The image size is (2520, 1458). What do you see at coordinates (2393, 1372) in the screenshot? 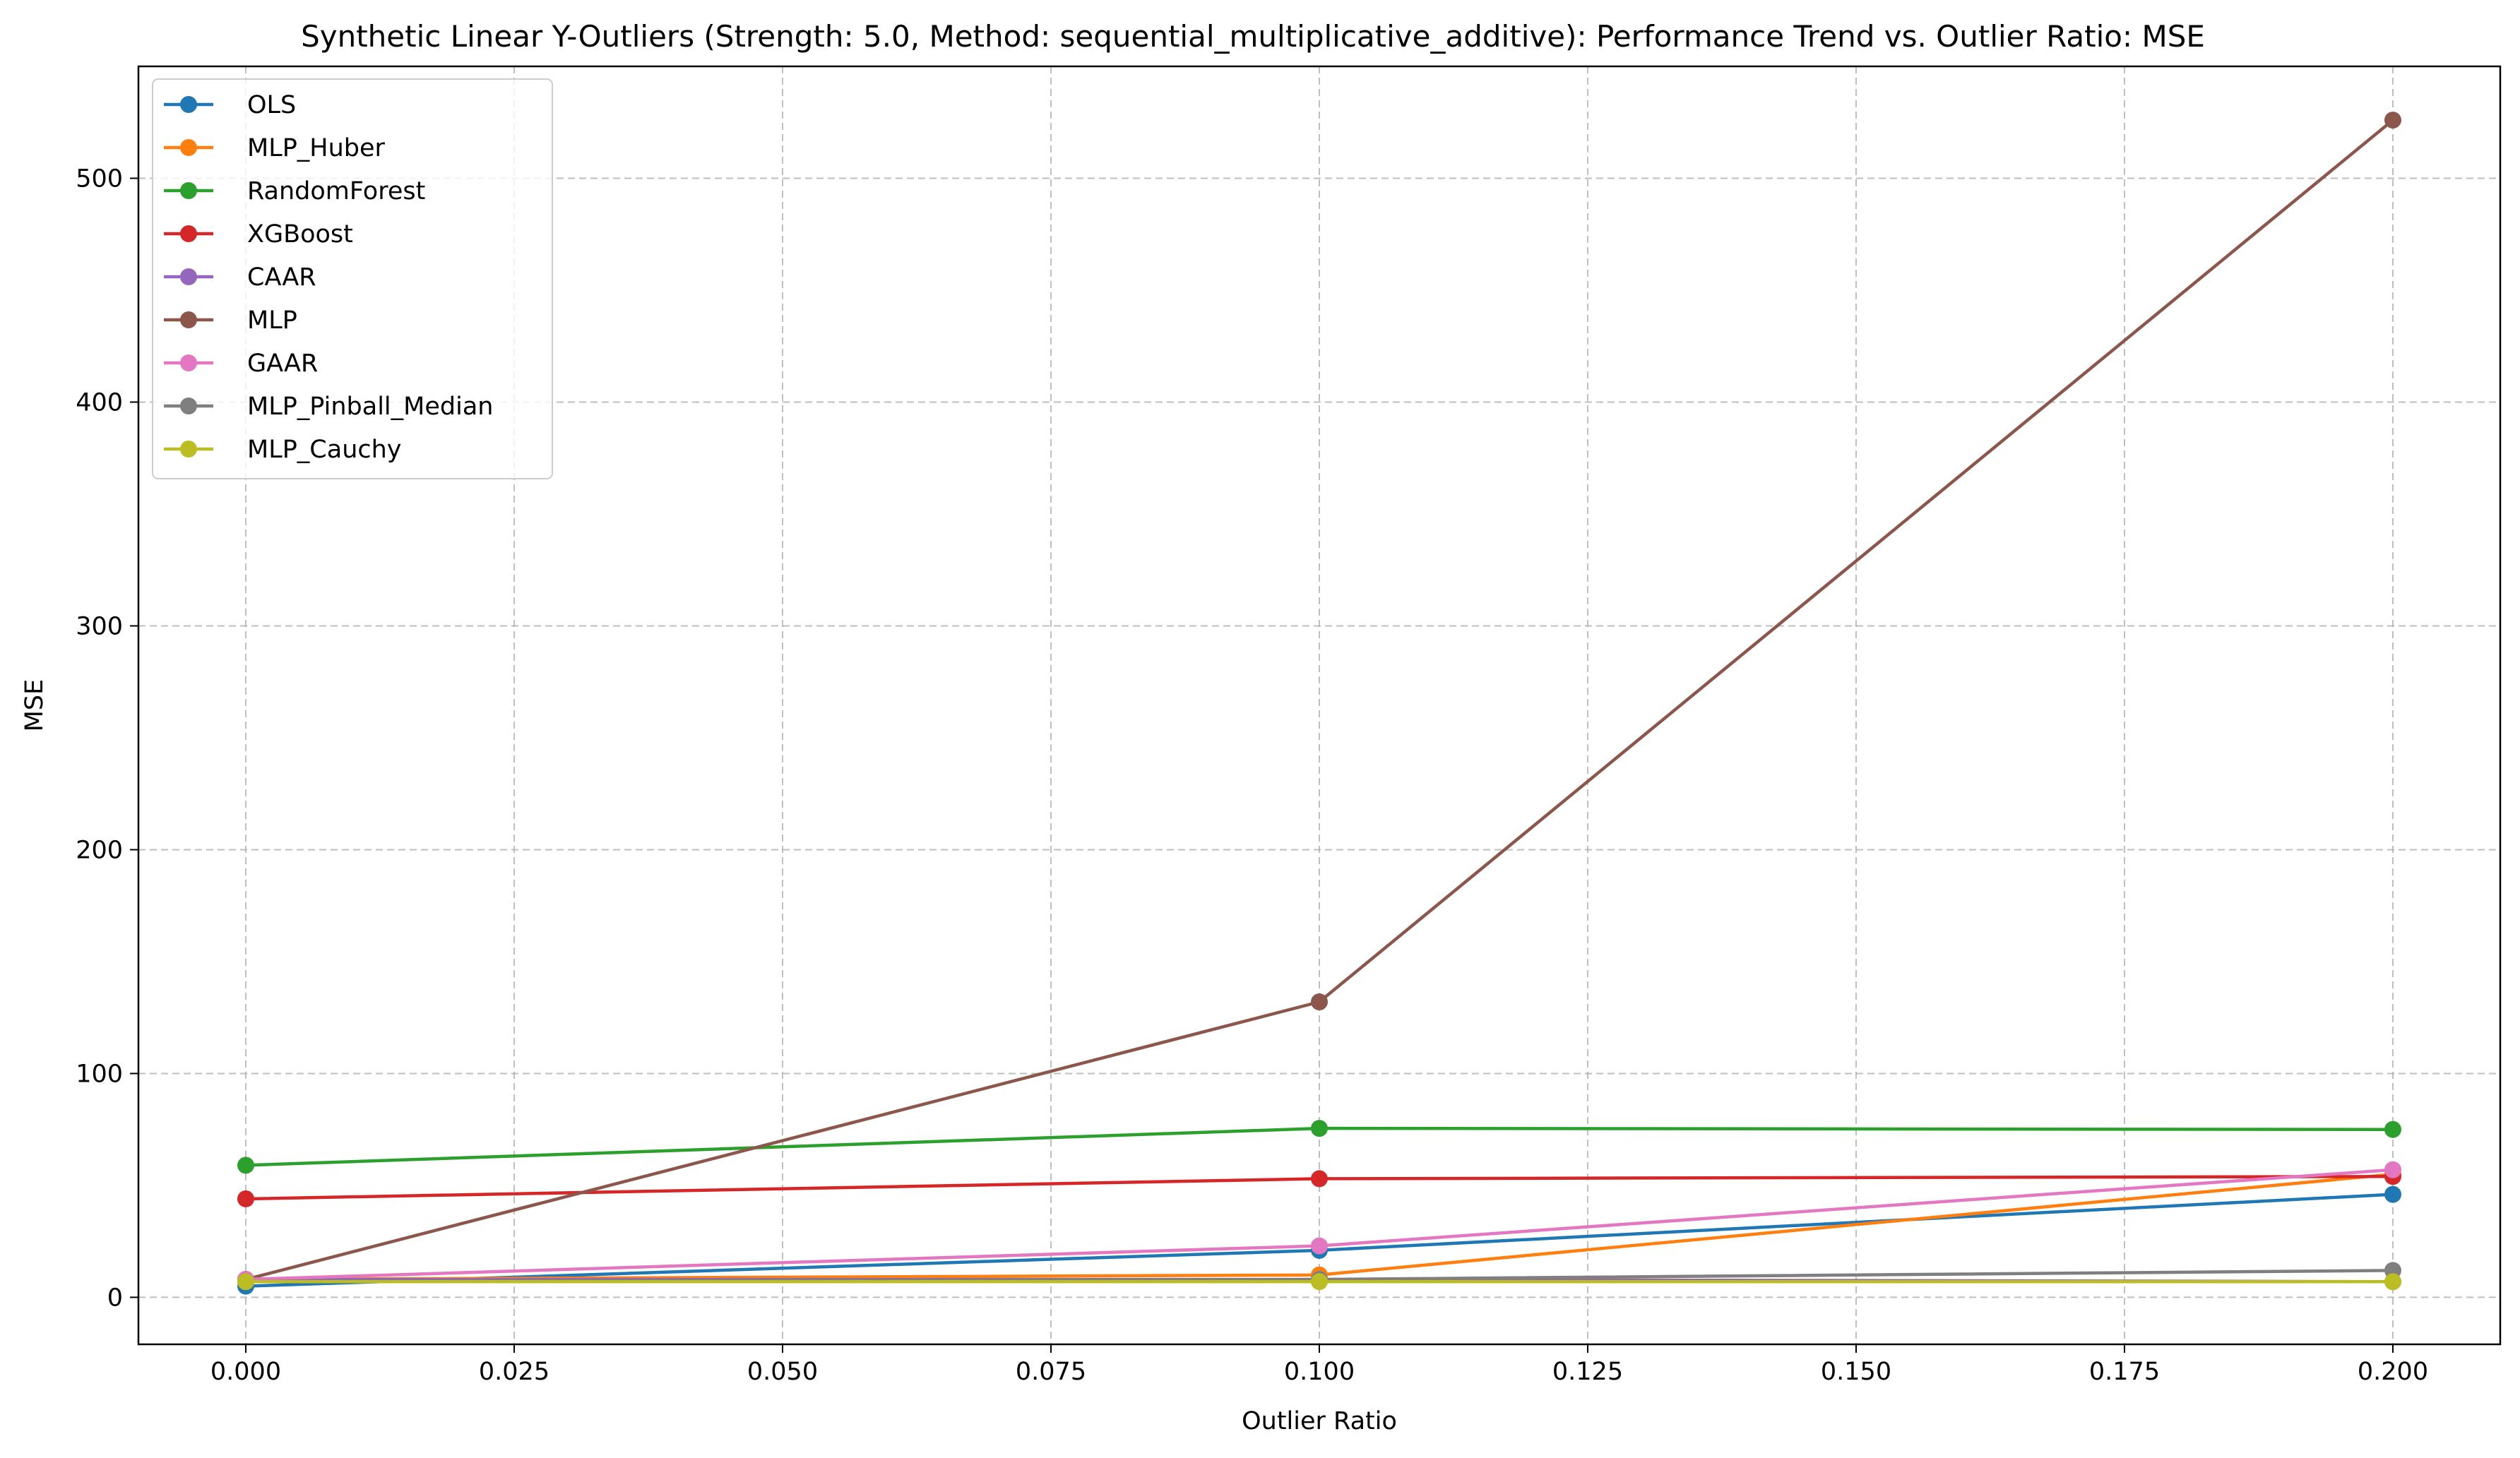
I see `x-tick-label: 0.200` at bounding box center [2393, 1372].